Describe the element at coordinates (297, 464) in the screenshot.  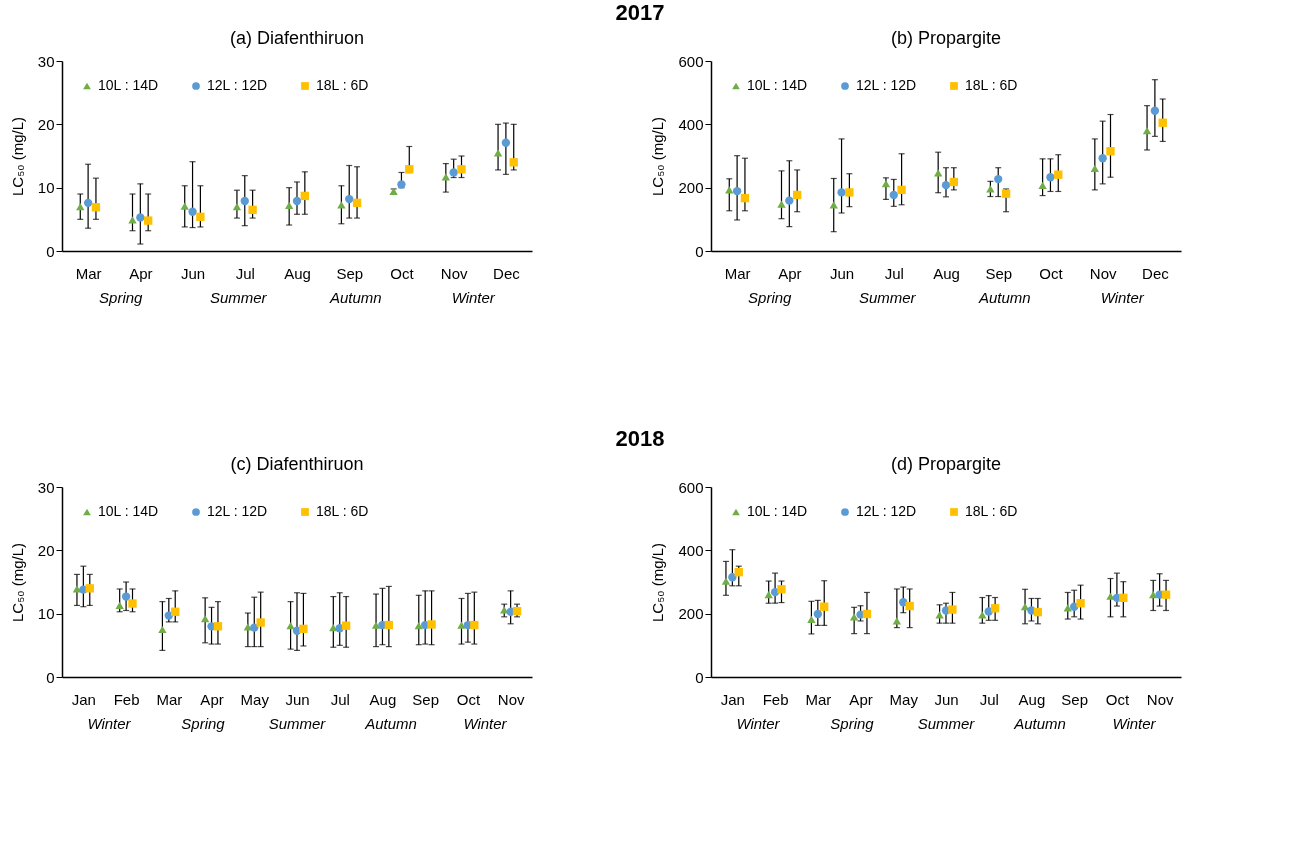
I see `chart-title: (c) Diafenthiruon` at that location.